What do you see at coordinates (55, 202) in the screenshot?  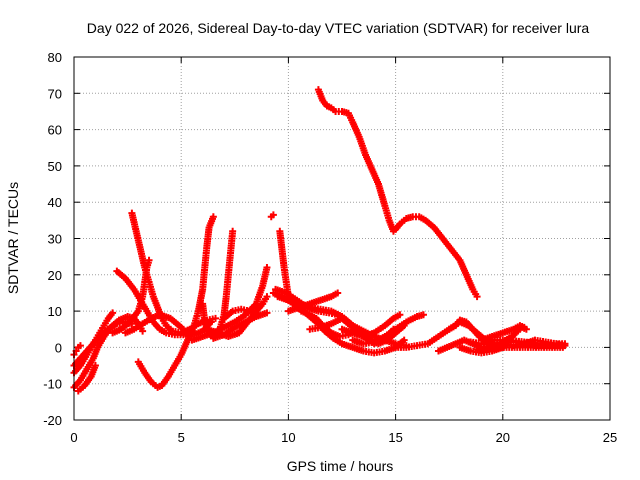 I see `y-tick-label: 40` at bounding box center [55, 202].